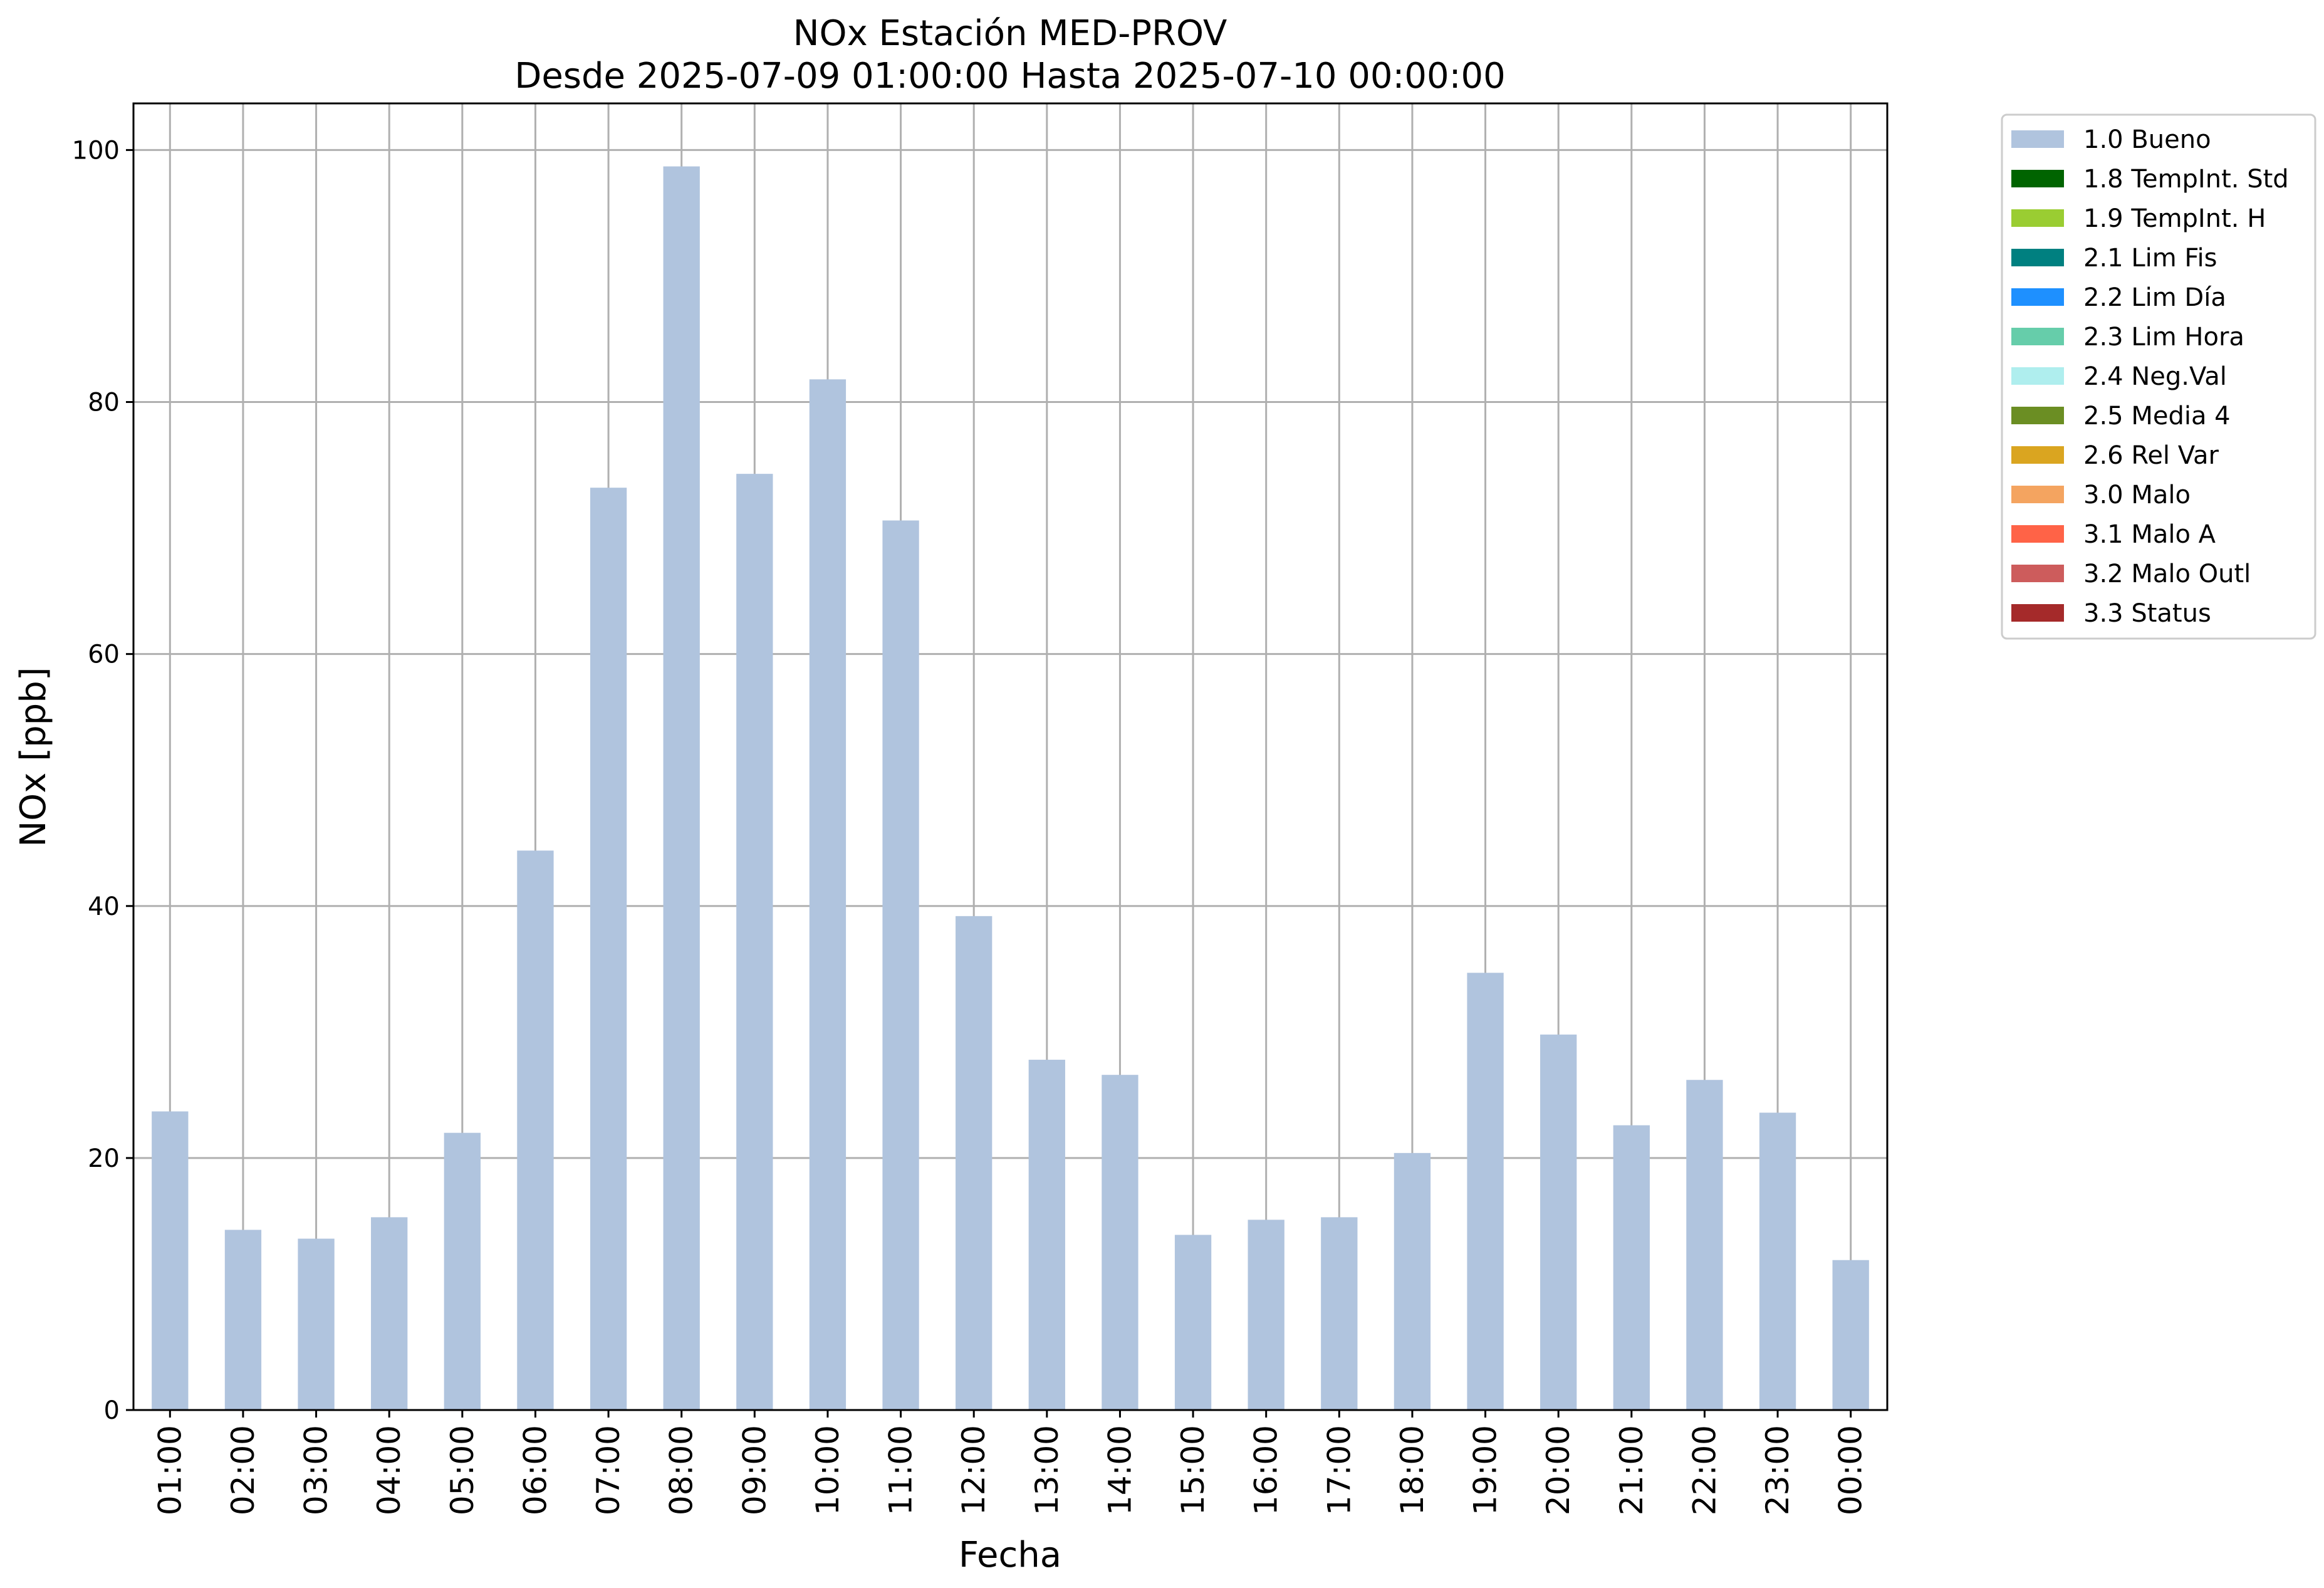 The height and width of the screenshot is (1588, 2324). I want to click on legend-label: 3.0 Malo, so click(2137, 495).